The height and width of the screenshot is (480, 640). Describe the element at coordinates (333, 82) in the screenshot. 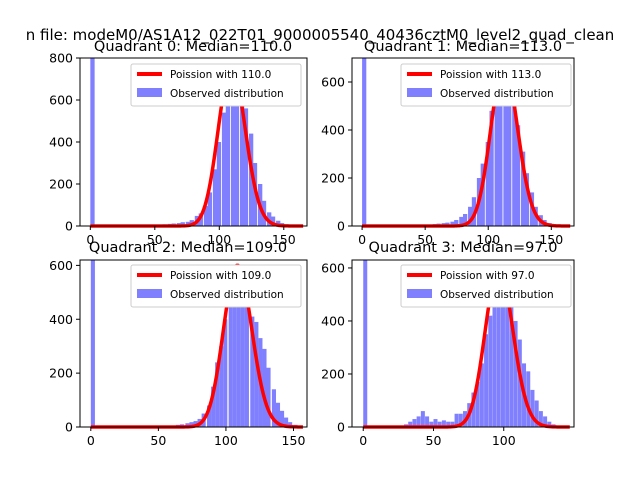

I see `y-tick-label: 600` at that location.